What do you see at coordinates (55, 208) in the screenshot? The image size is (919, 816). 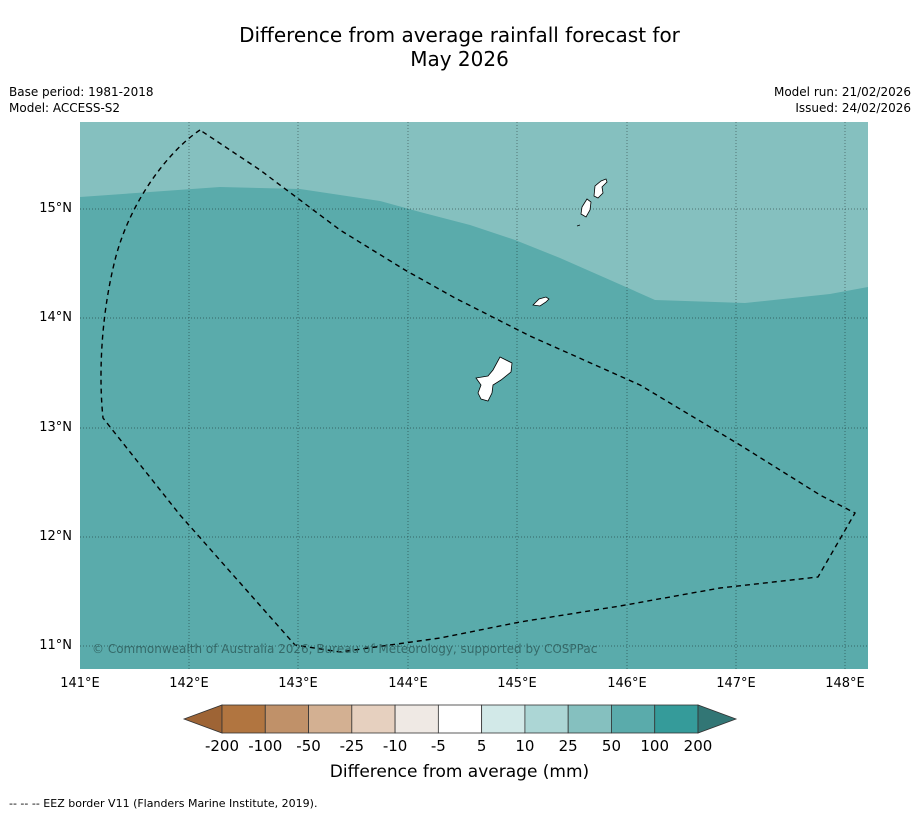 I see `lat-tick-label: 15°N` at bounding box center [55, 208].